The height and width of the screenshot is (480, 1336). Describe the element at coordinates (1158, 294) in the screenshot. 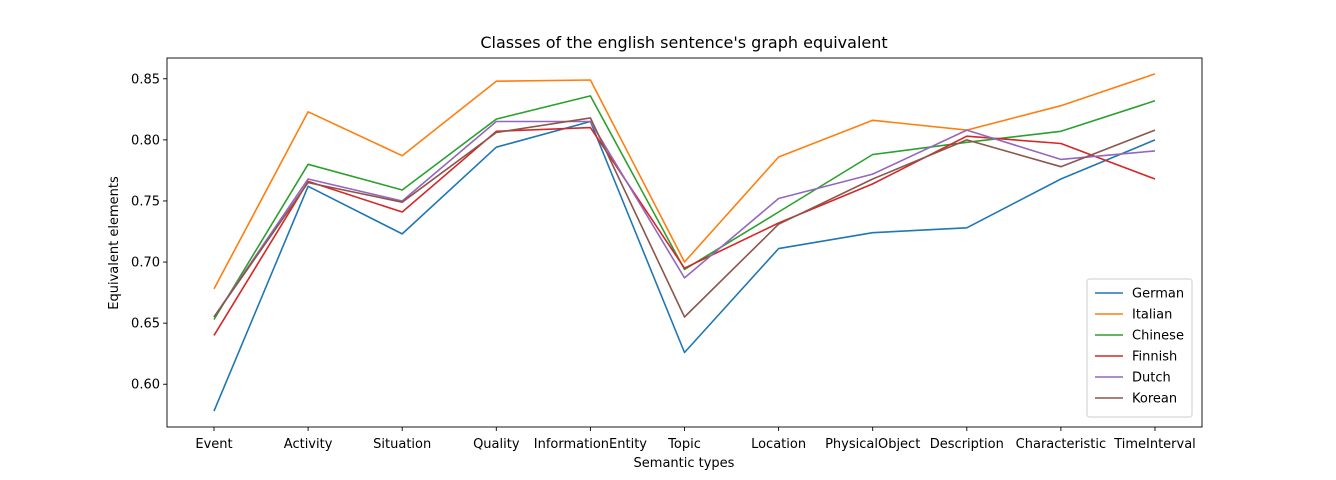

I see `legend-label-german: German` at that location.